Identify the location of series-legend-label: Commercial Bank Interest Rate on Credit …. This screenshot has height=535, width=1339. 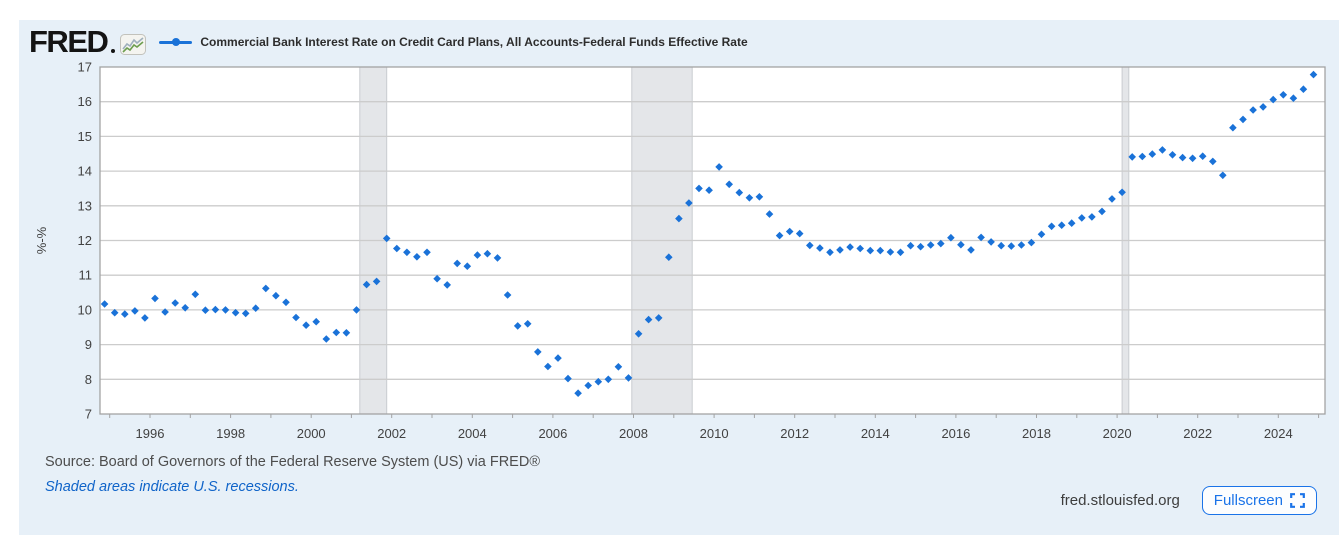
(474, 42).